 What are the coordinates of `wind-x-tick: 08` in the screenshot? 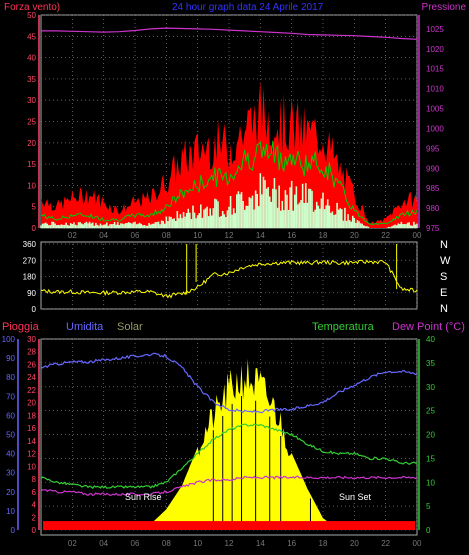 It's located at (166, 235).